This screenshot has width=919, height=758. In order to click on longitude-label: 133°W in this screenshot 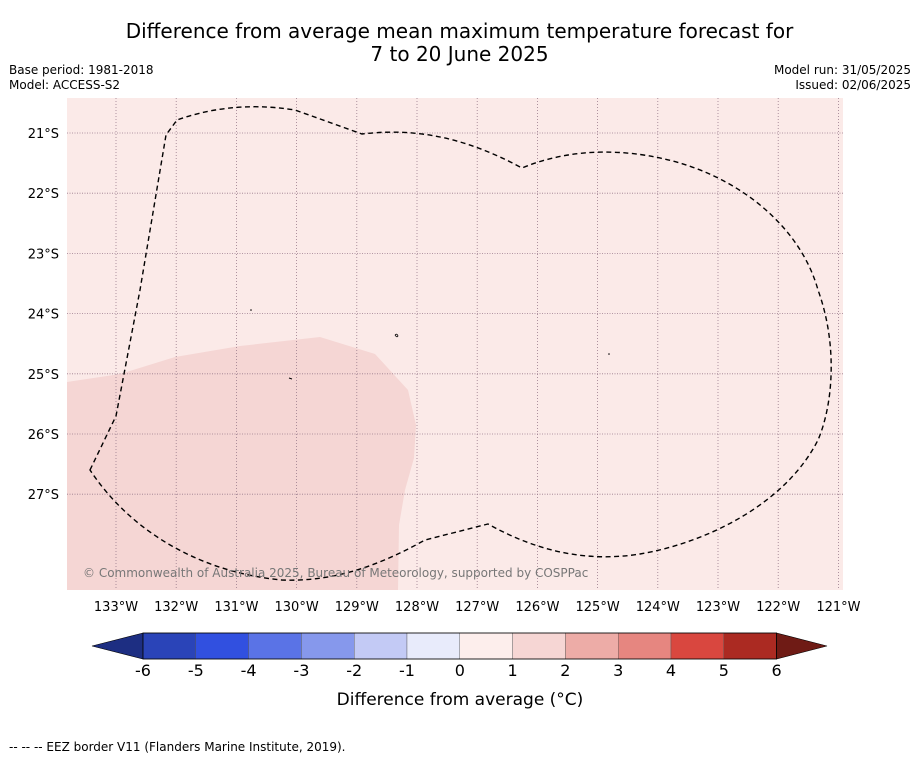, I will do `click(116, 607)`.